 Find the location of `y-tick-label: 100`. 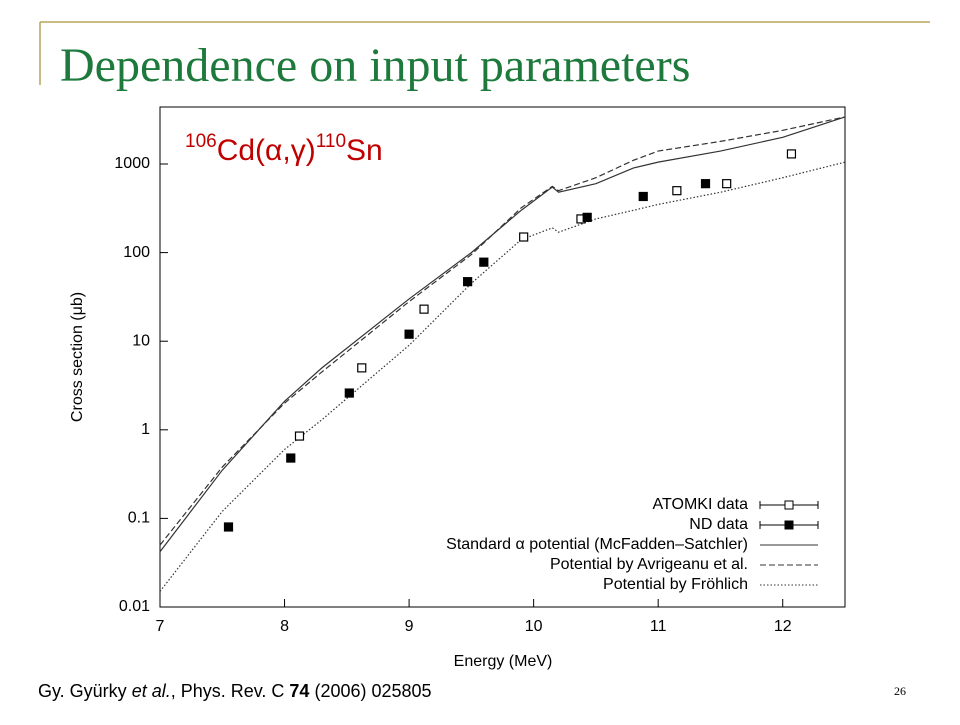

y-tick-label: 100 is located at coordinates (136, 252).